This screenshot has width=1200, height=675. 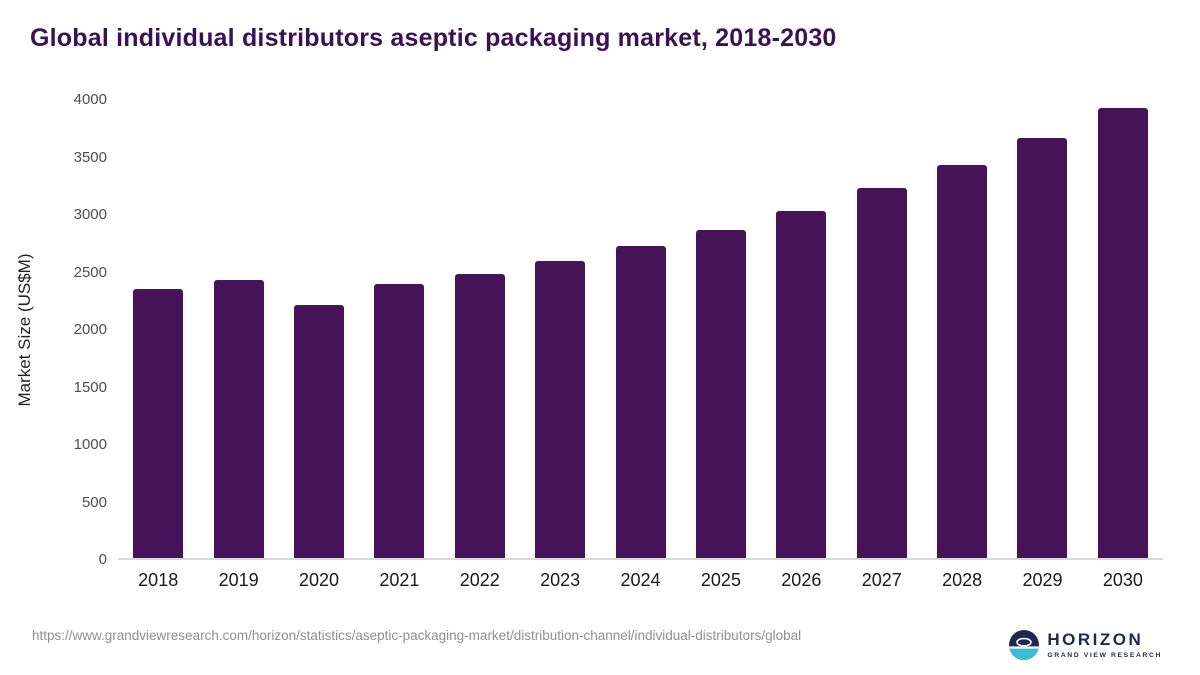 What do you see at coordinates (90, 99) in the screenshot?
I see `y-tick-label: 4000` at bounding box center [90, 99].